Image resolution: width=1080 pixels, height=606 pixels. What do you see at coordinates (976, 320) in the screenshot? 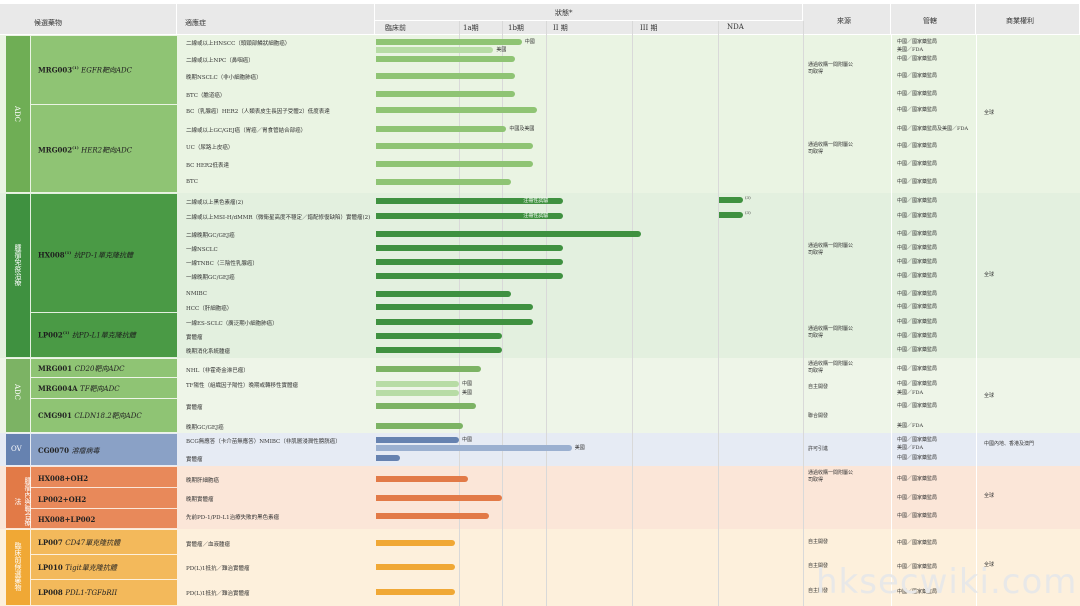
I see `grid-juris` at bounding box center [976, 320].